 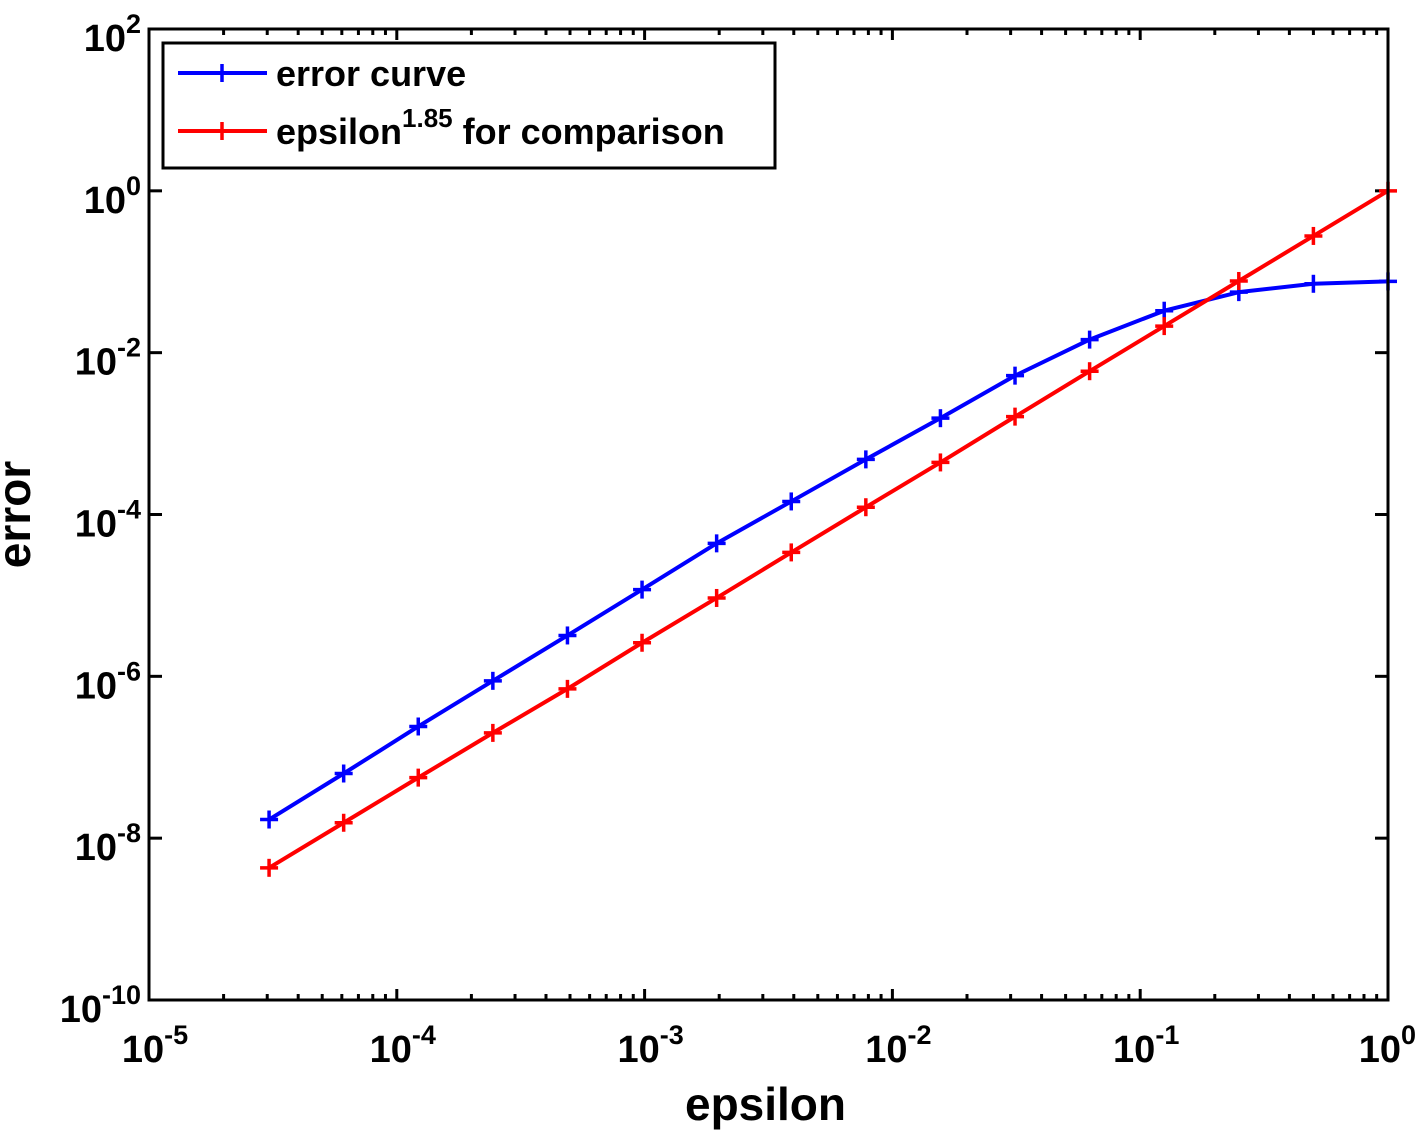 What do you see at coordinates (100, 1005) in the screenshot?
I see `y-tick-label: 10⁻¹⁰` at bounding box center [100, 1005].